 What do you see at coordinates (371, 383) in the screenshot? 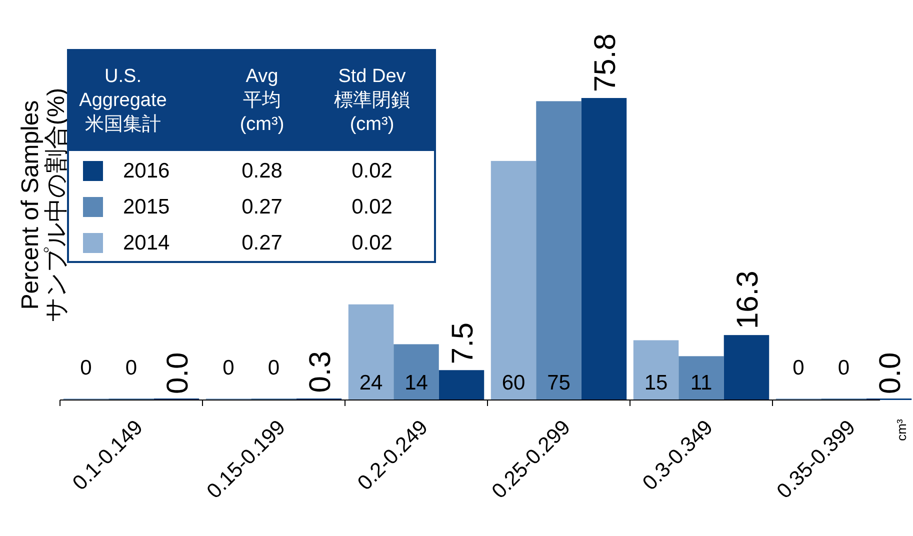
I see `data-label: 24` at bounding box center [371, 383].